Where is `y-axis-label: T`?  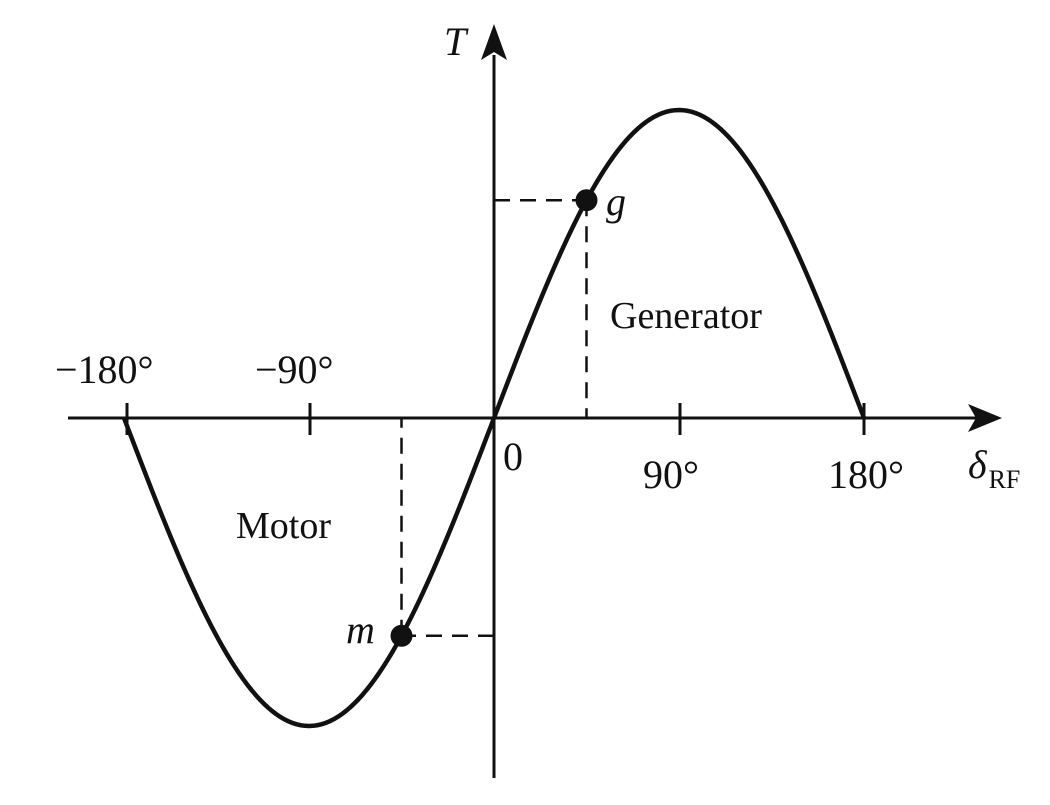 y-axis-label: T is located at coordinates (456, 41).